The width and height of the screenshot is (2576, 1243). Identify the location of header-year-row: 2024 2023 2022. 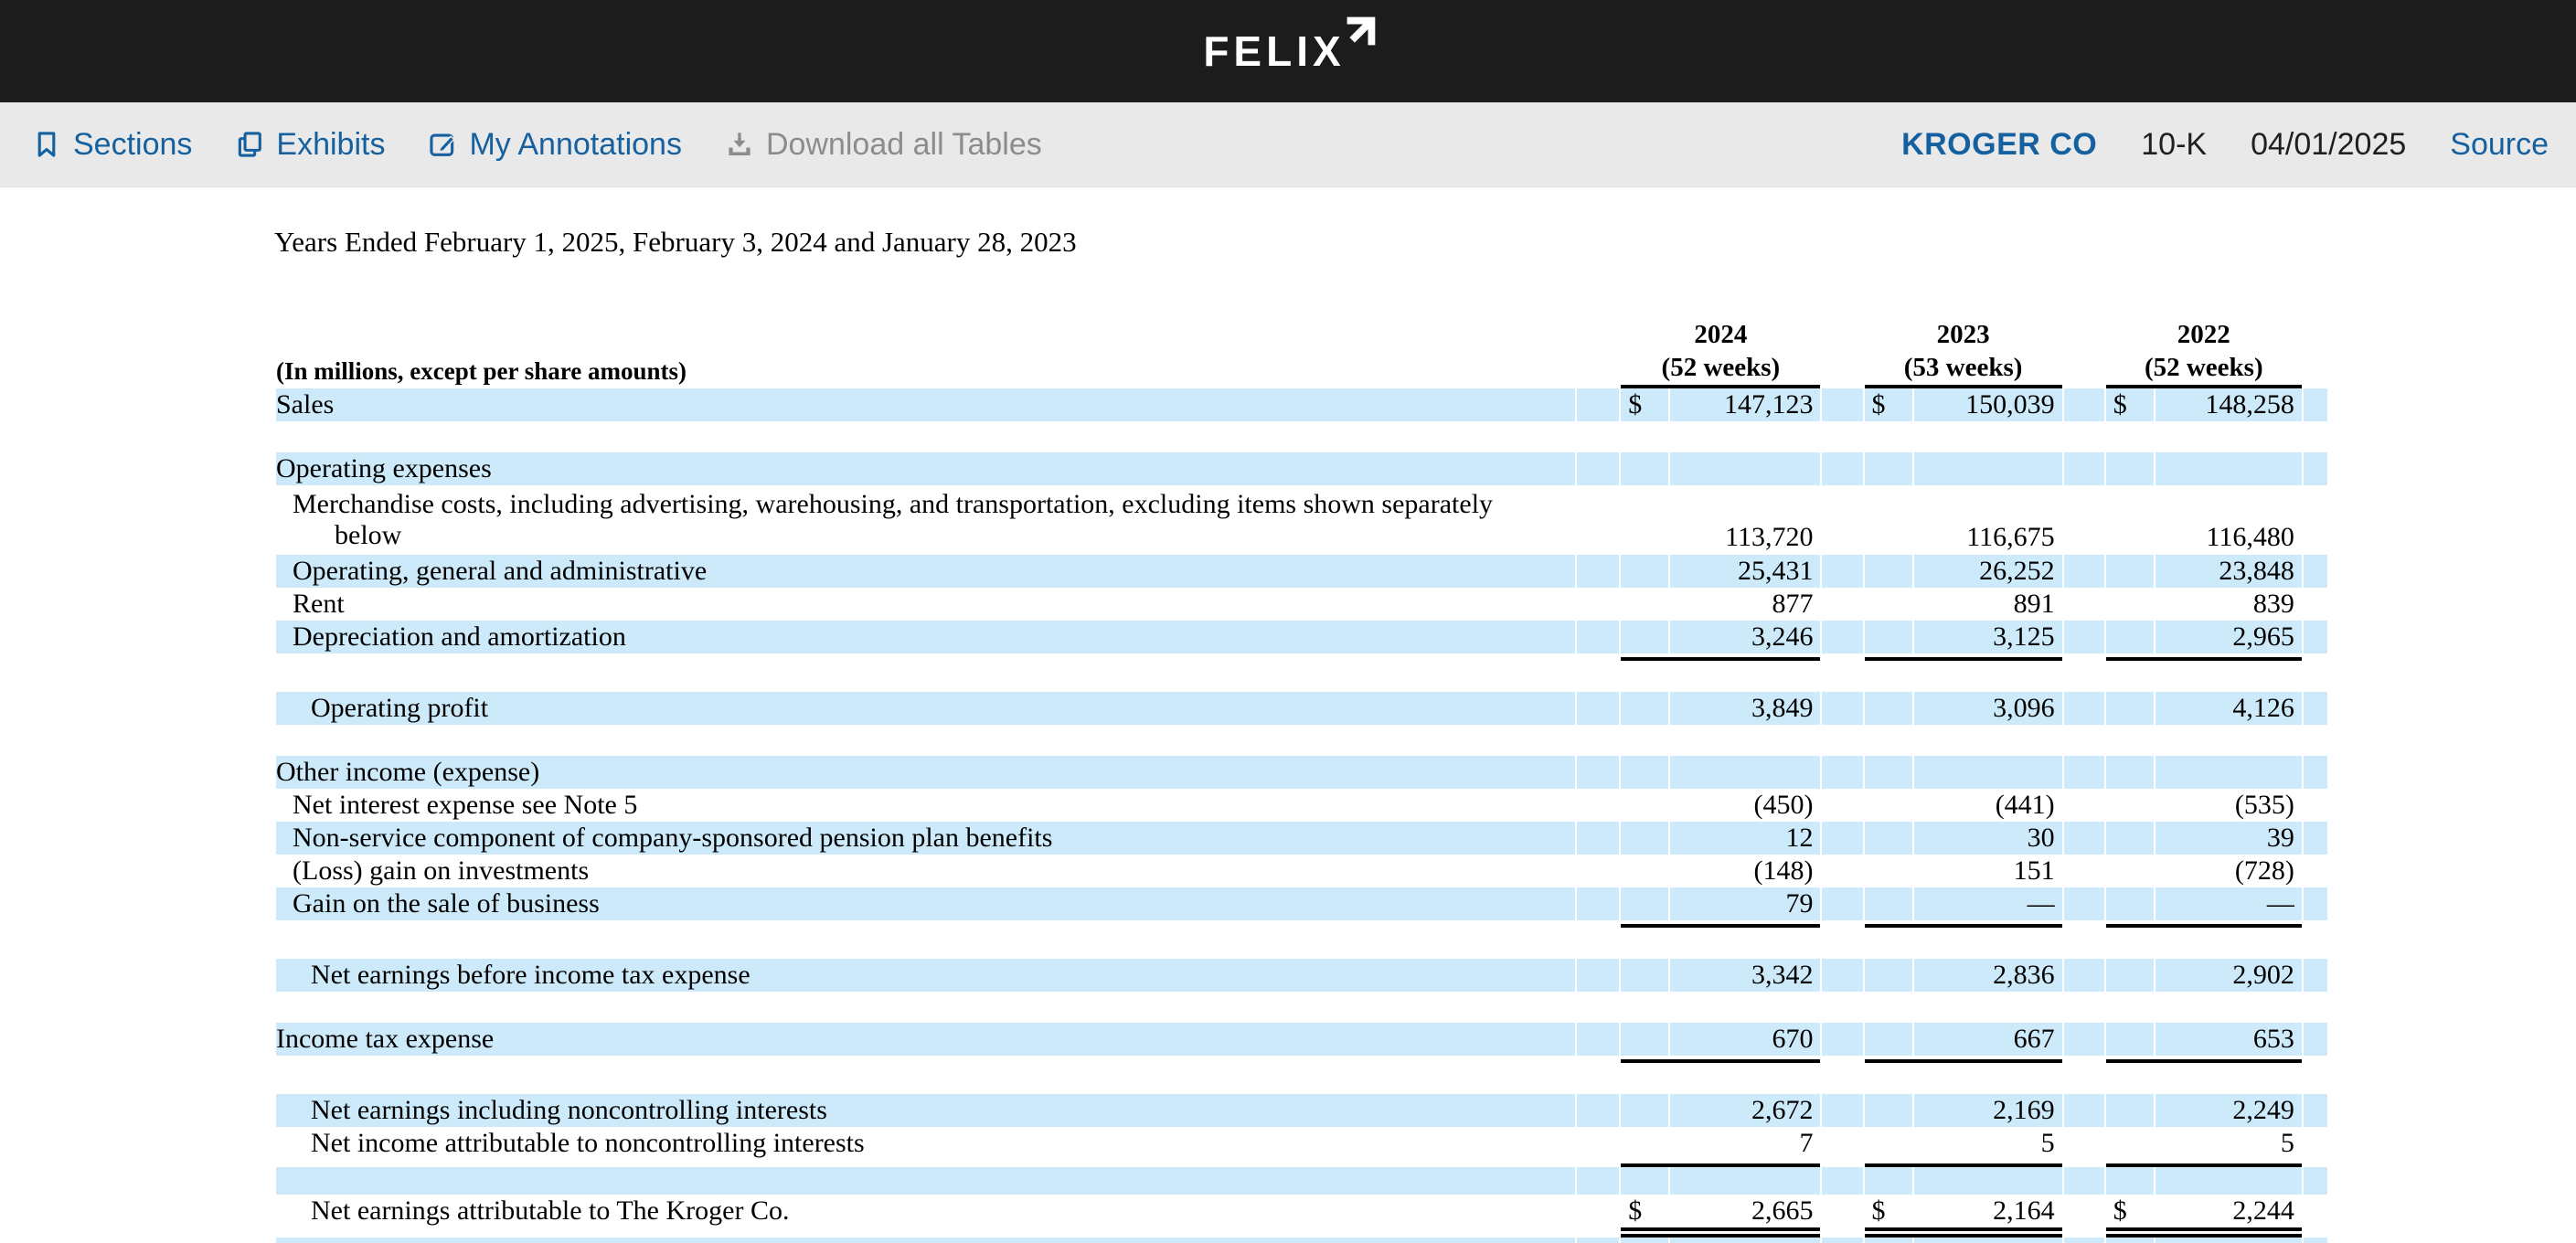
(1301, 332).